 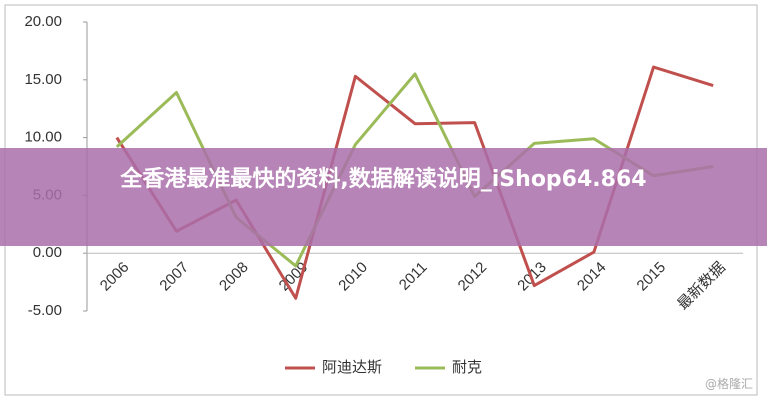 I want to click on x-tick-label: 2012, so click(x=473, y=277).